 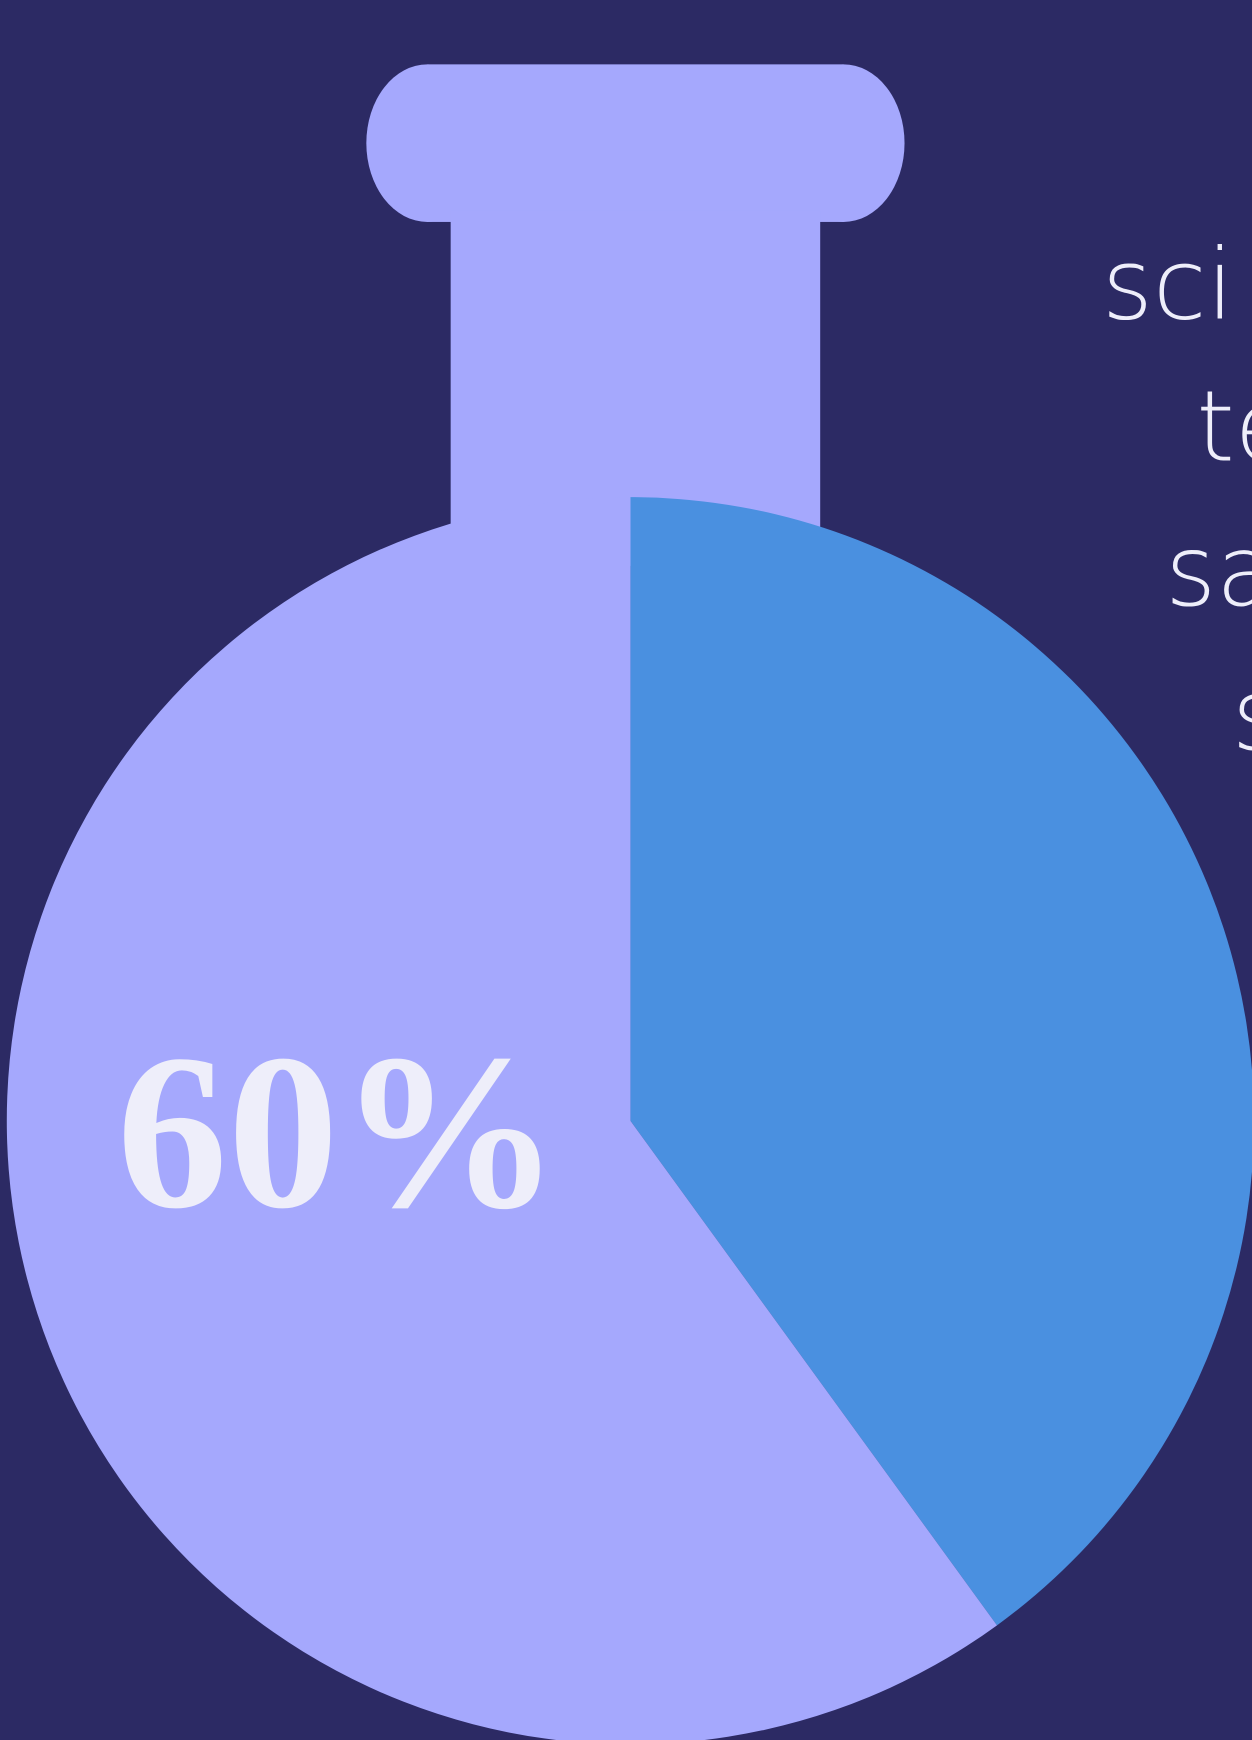 I want to click on cap, so click(x=635, y=143).